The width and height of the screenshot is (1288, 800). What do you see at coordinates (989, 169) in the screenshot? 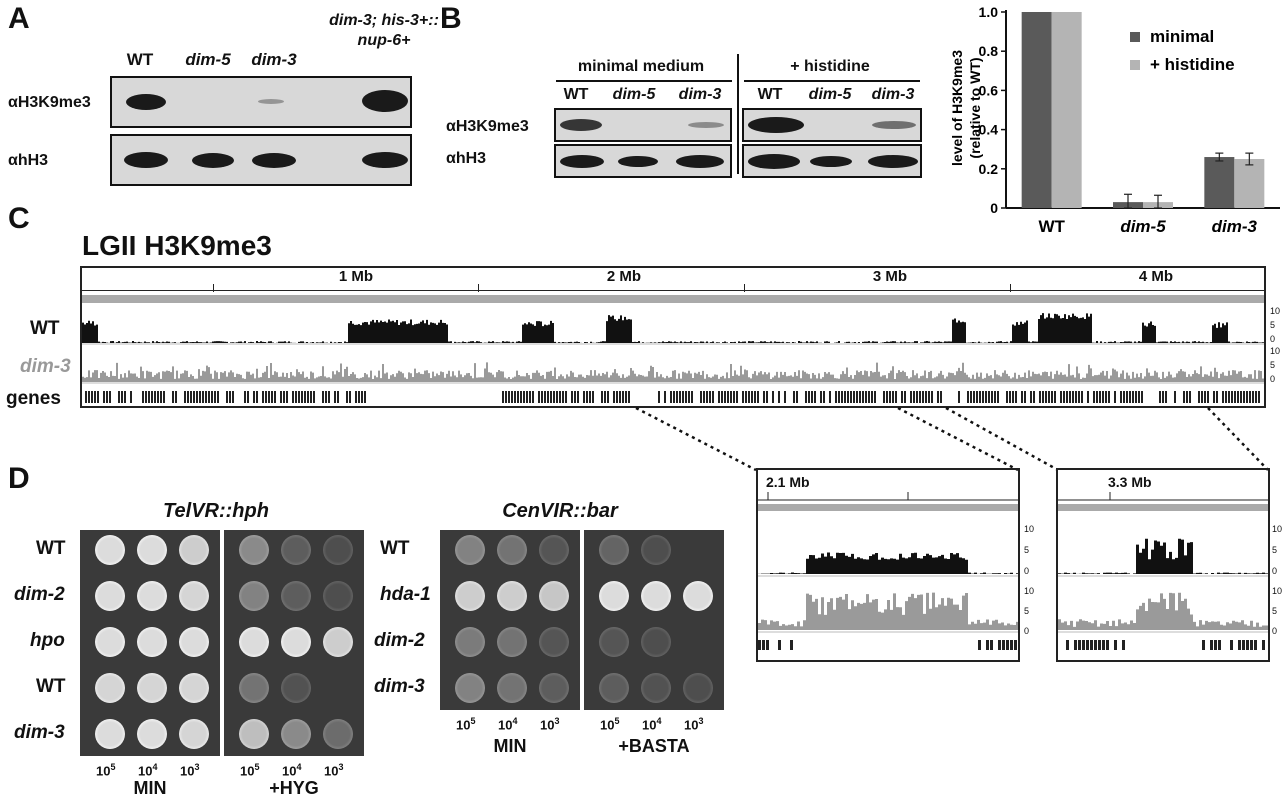
I see `y-tick-label: 0.2` at bounding box center [989, 169].